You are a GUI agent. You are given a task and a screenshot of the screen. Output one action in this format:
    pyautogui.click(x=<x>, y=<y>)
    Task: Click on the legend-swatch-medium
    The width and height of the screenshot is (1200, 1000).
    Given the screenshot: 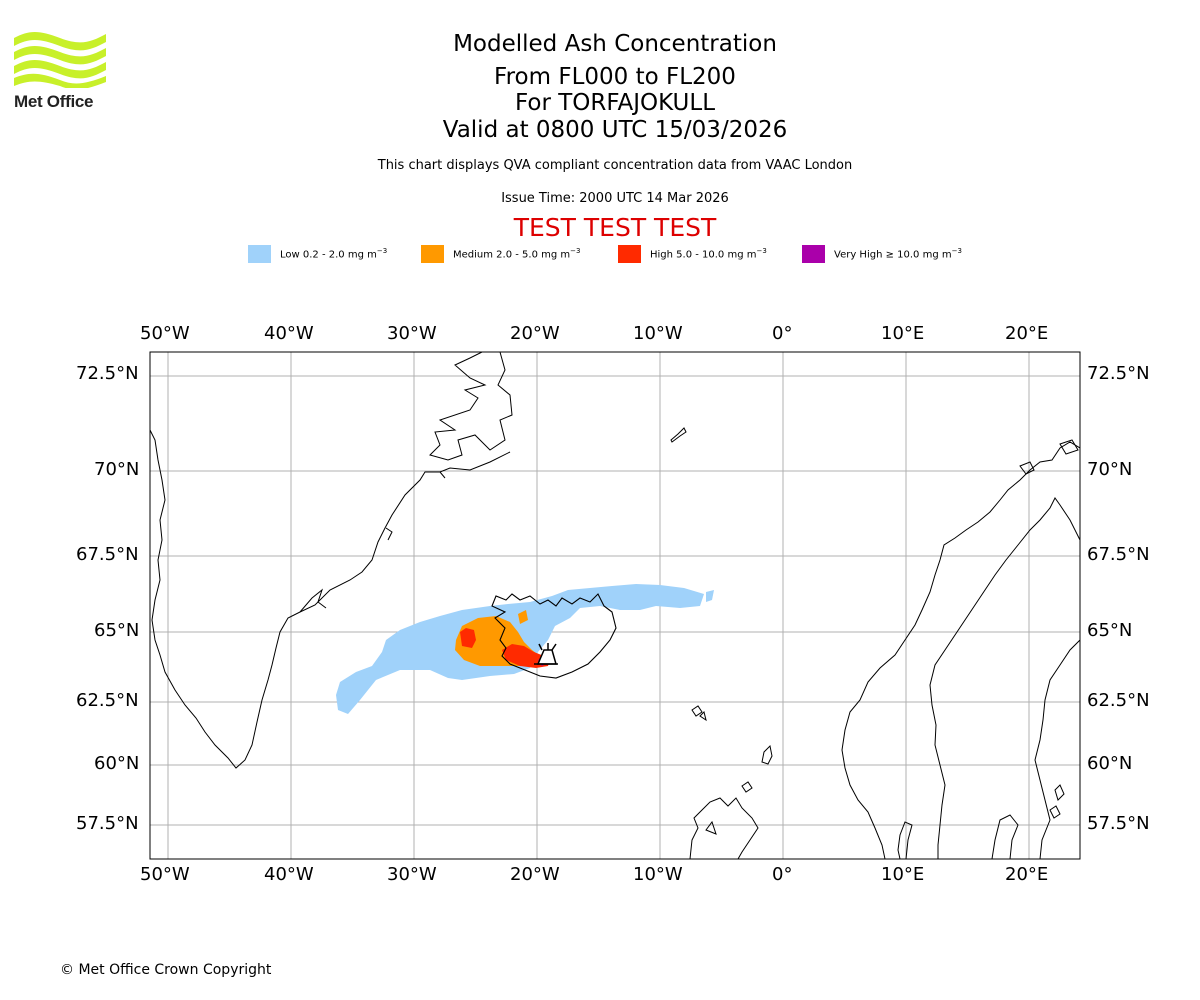 What is the action you would take?
    pyautogui.click(x=432, y=254)
    